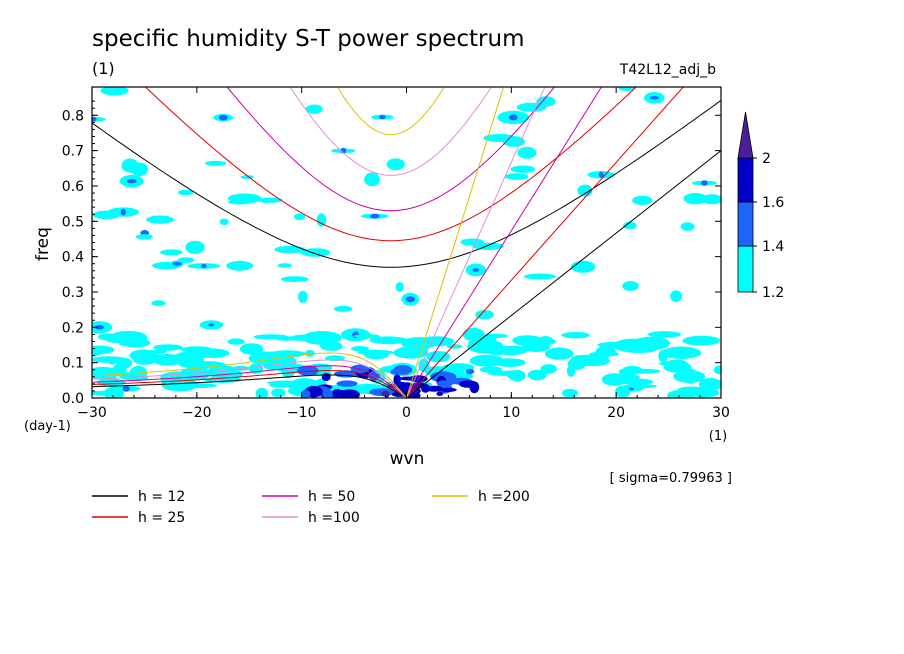 This screenshot has height=654, width=904. I want to click on y-unit: (day-1), so click(47, 426).